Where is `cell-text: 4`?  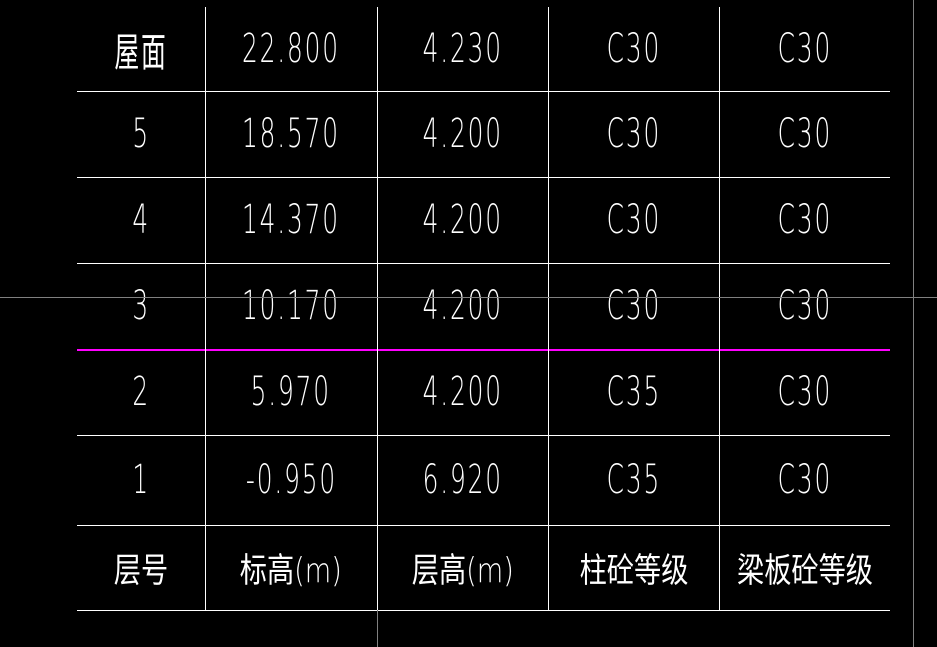
cell-text: 4 is located at coordinates (141, 220).